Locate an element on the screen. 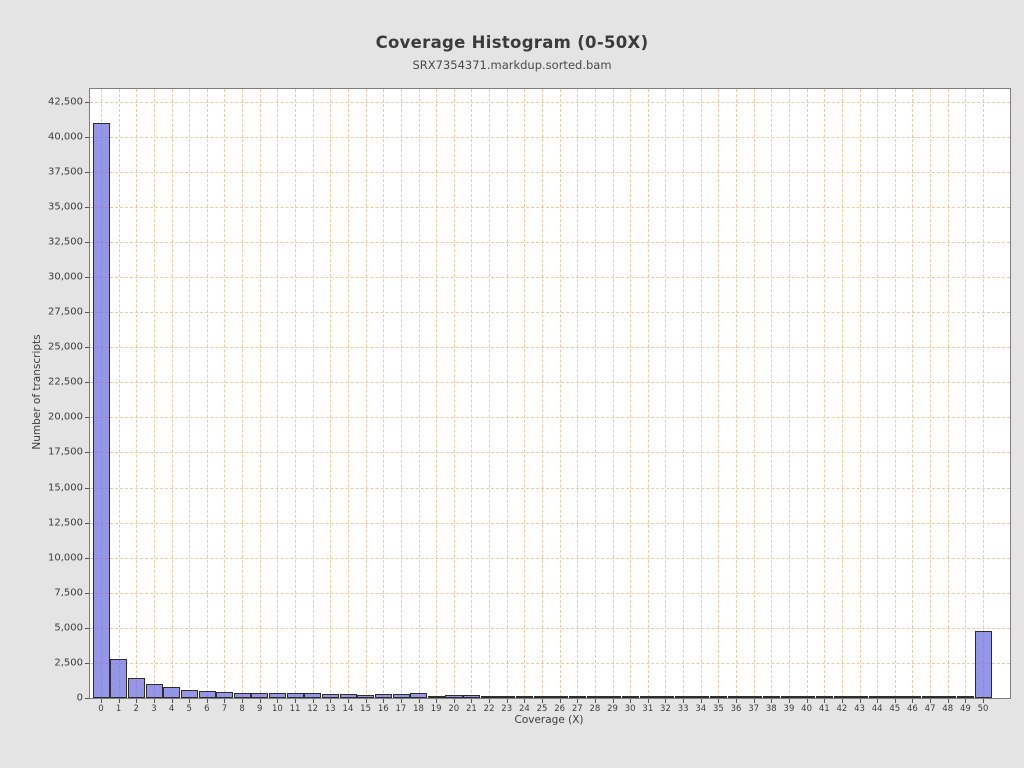 The image size is (1024, 768). x-tick-label: 27 is located at coordinates (577, 709).